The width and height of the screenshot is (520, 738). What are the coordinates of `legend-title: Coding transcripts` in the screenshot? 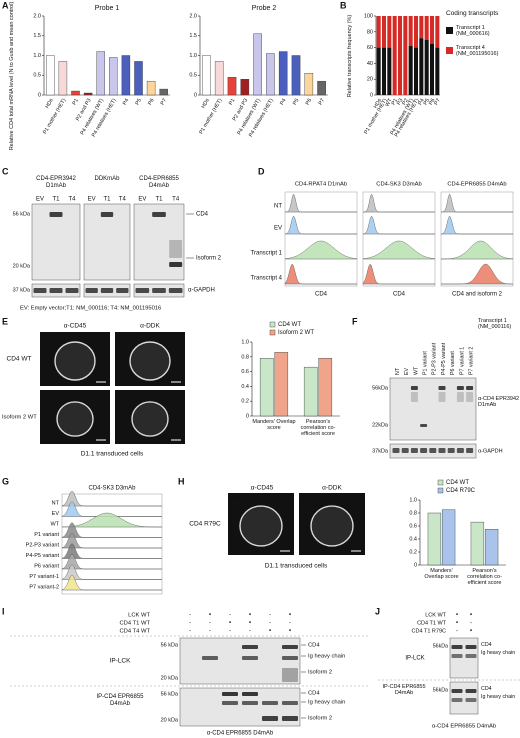 It's located at (472, 13).